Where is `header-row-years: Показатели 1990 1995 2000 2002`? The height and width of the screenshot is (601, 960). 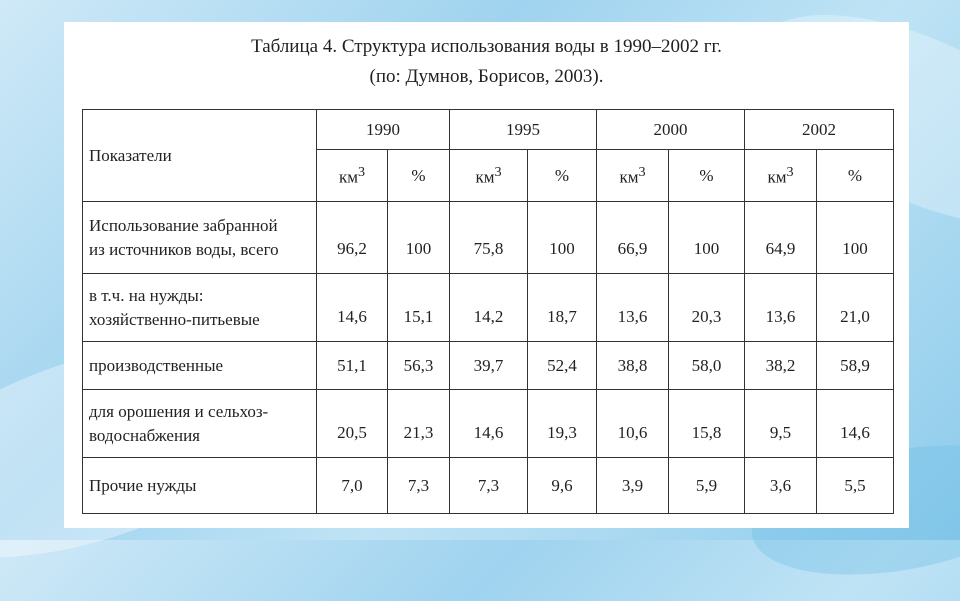 header-row-years: Показатели 1990 1995 2000 2002 is located at coordinates (488, 155).